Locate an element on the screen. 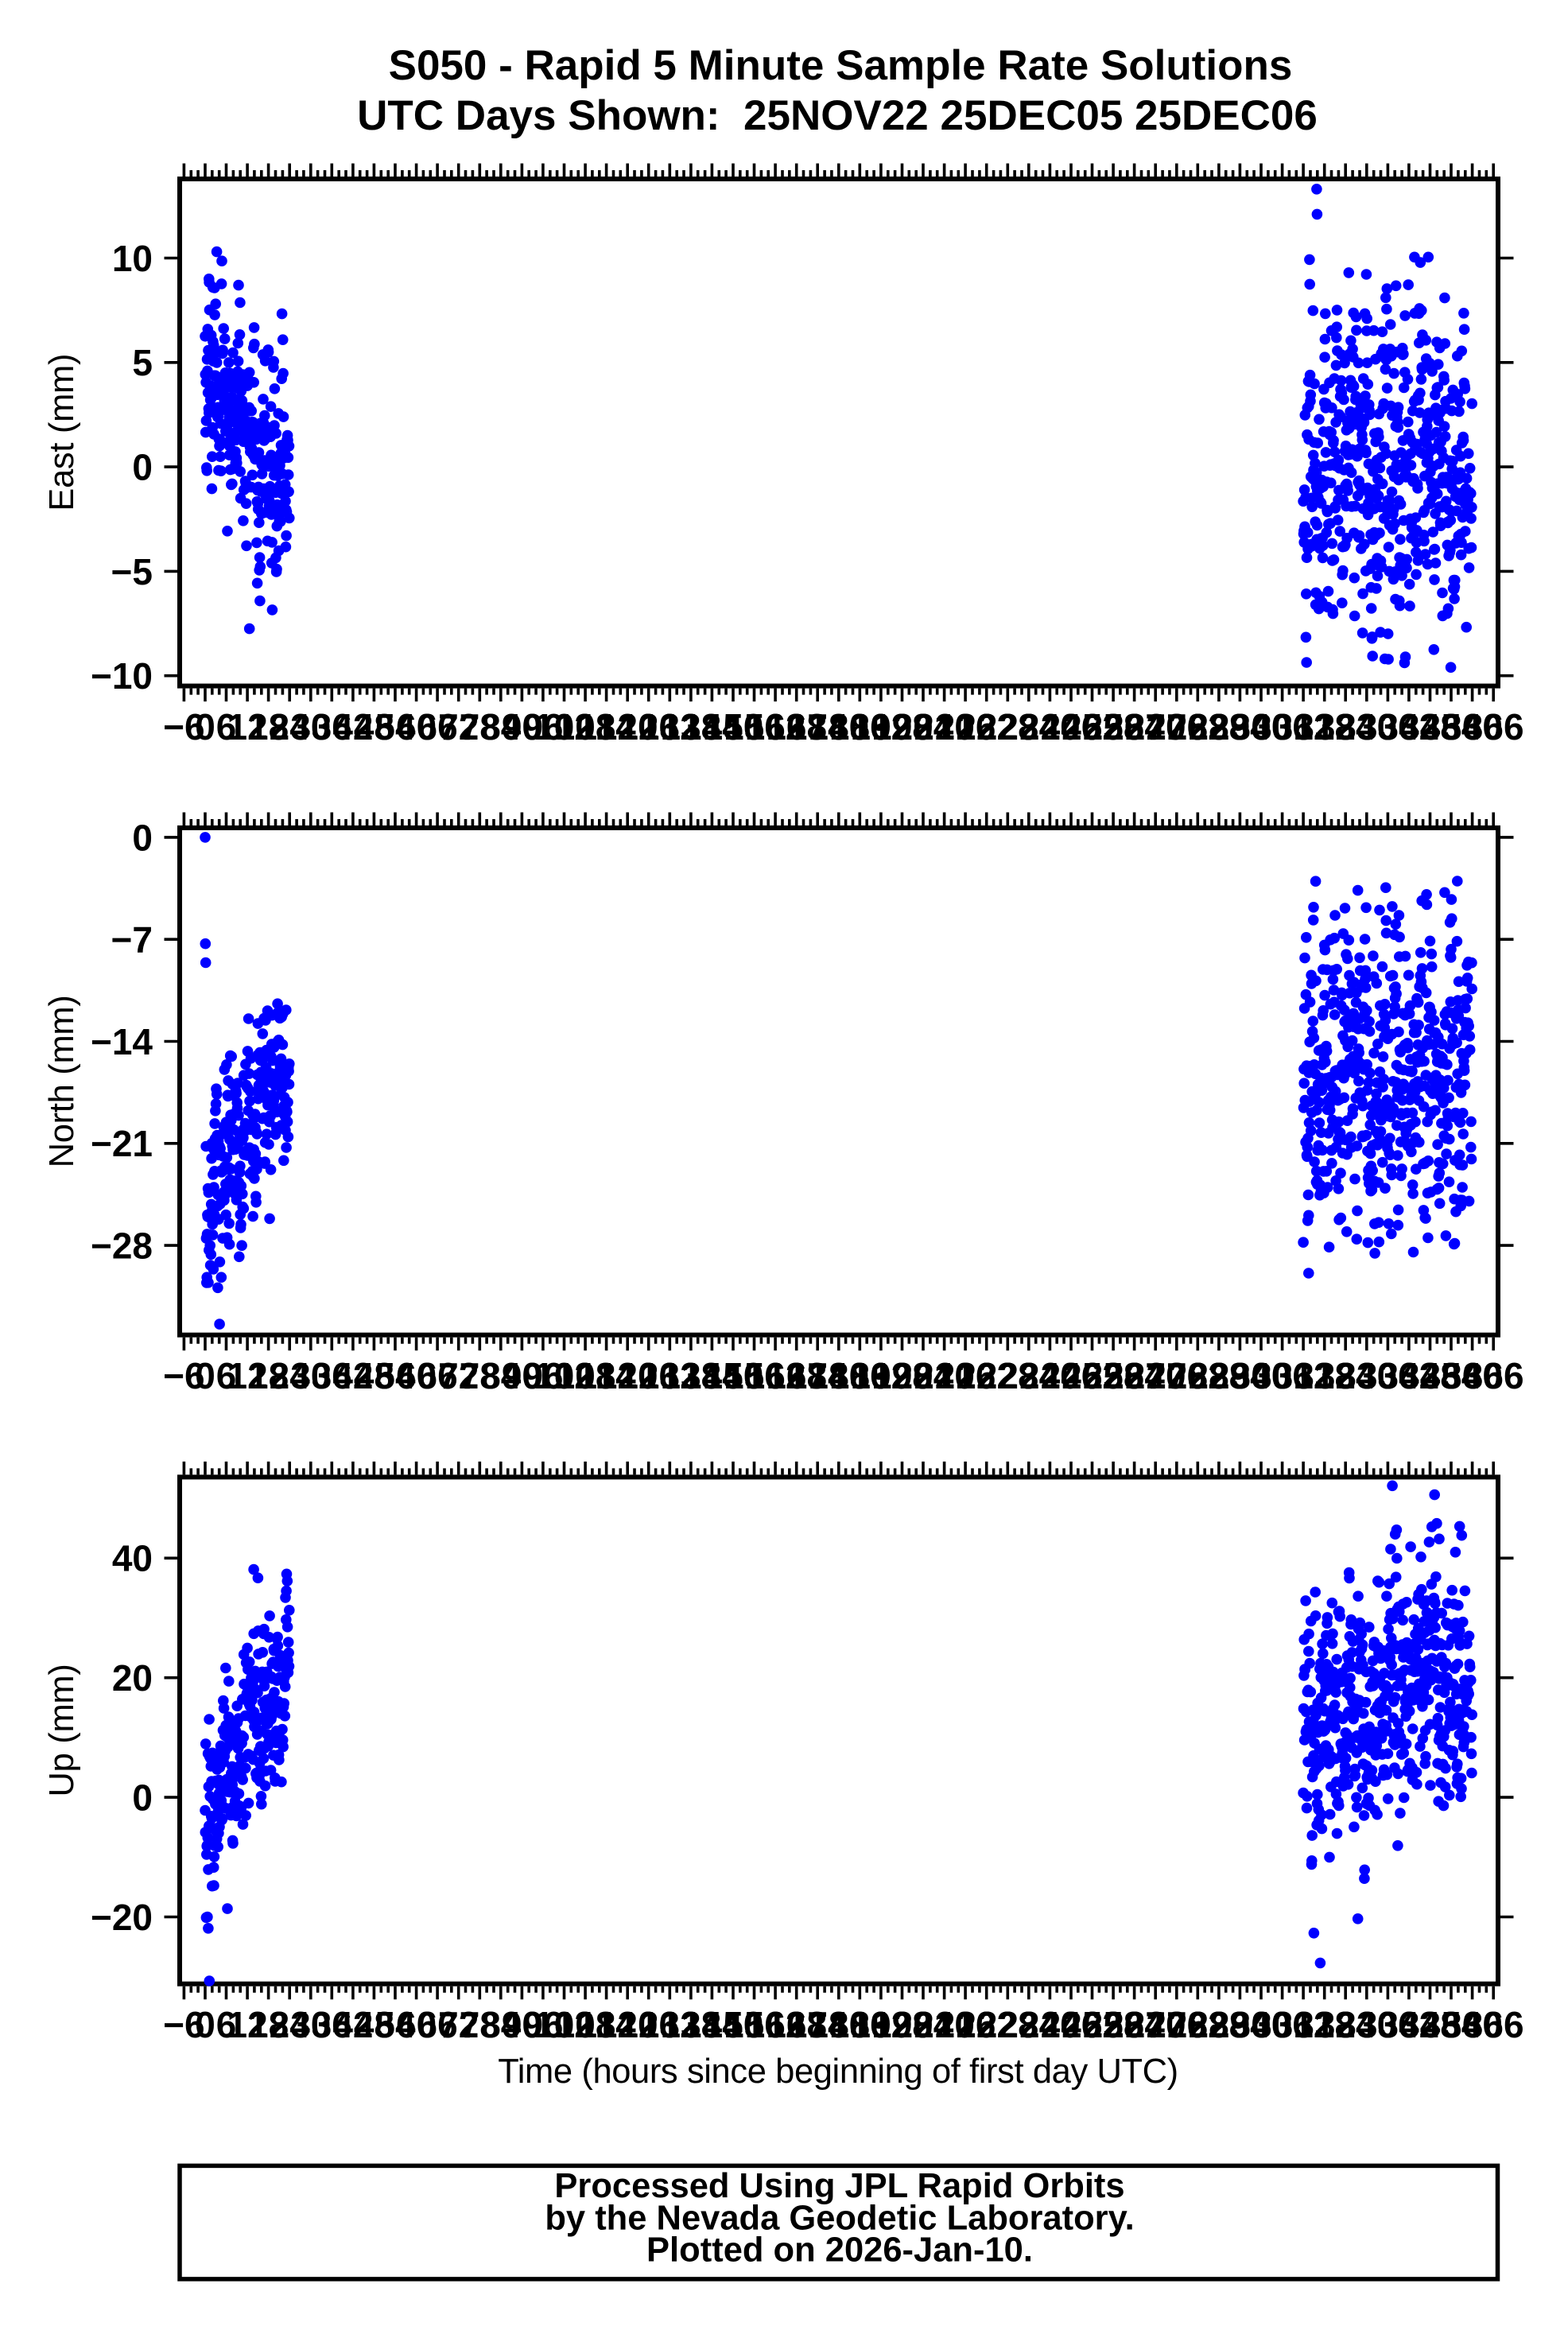 The height and width of the screenshot is (2338, 1568). svg-text:UTC Days Shown: 25NOV22 25DEC: UTC Days Shown: 25NOV22 25DEC05 25DEC06 is located at coordinates (837, 115).